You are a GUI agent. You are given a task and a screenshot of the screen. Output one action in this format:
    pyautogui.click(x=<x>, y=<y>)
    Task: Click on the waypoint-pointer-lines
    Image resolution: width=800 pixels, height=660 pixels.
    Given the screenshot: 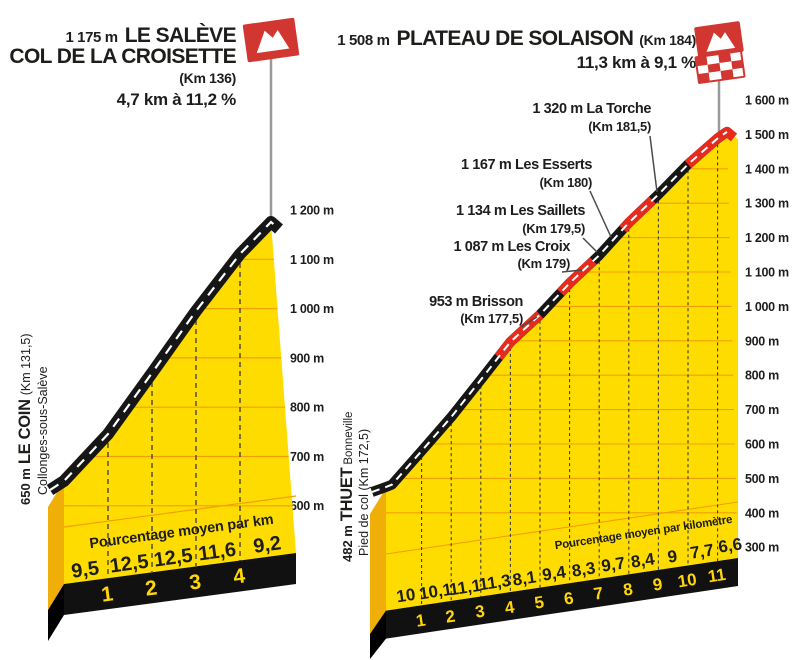 What is the action you would take?
    pyautogui.click(x=589, y=231)
    